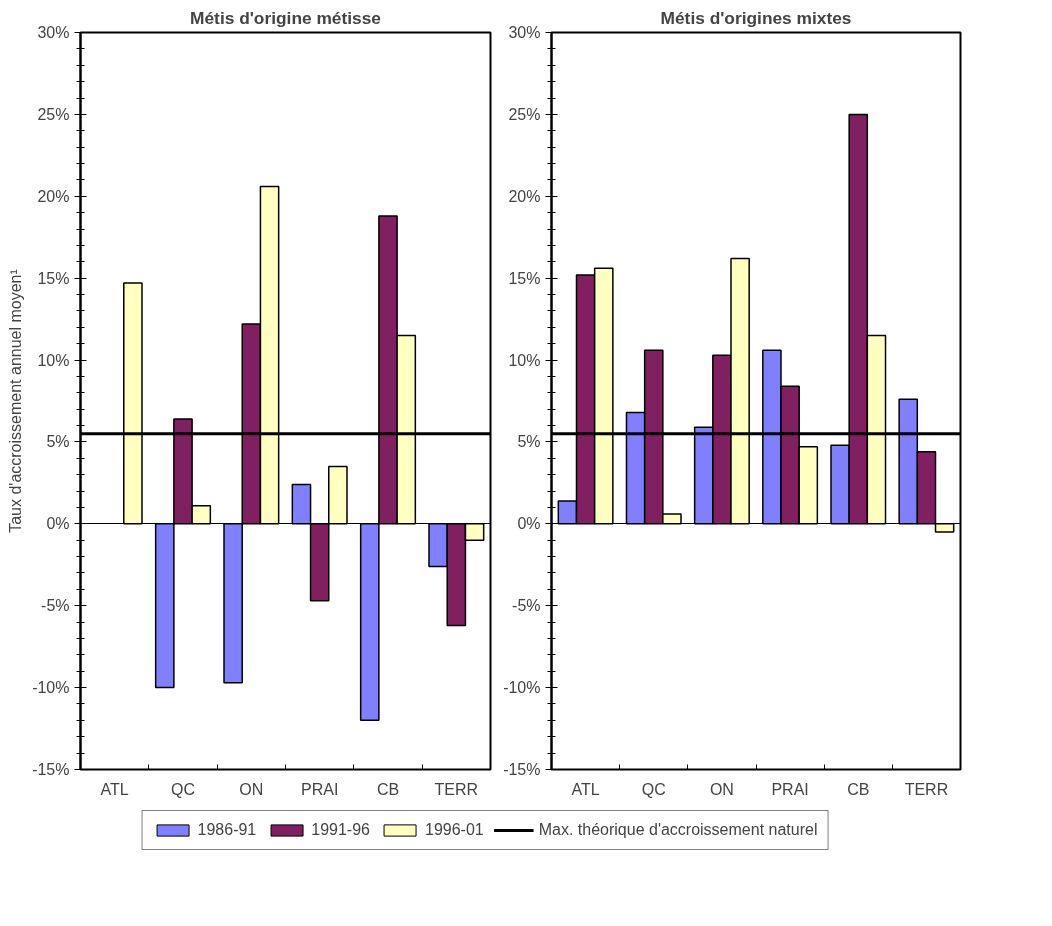  What do you see at coordinates (227, 830) in the screenshot?
I see `legend-label: 1986-91` at bounding box center [227, 830].